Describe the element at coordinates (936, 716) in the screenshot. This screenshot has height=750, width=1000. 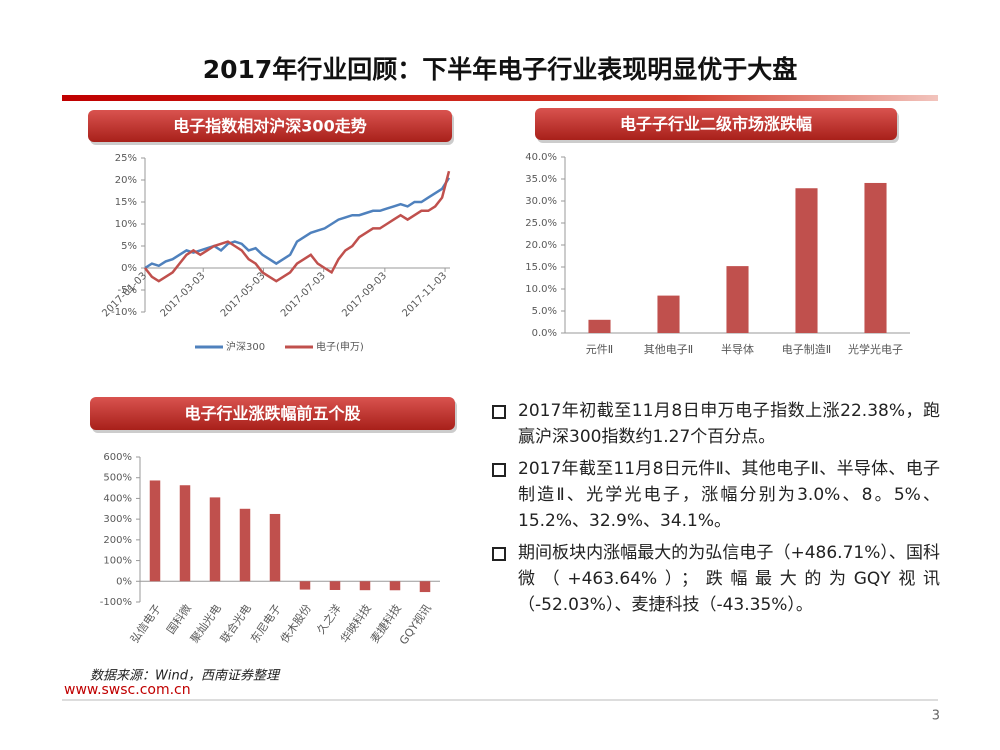
I see `page-number: 3` at that location.